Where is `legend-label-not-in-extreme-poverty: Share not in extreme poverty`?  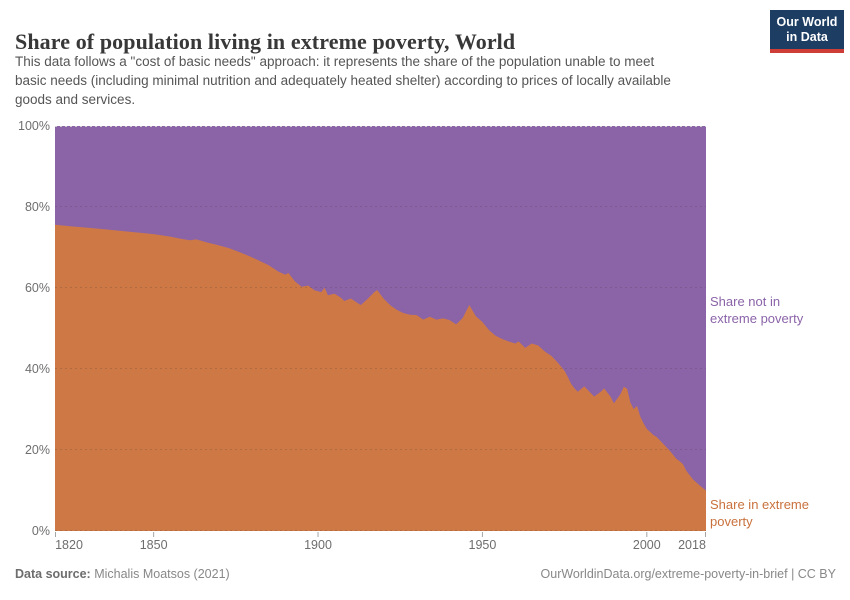
legend-label-not-in-extreme-poverty: Share not in extreme poverty is located at coordinates (757, 310).